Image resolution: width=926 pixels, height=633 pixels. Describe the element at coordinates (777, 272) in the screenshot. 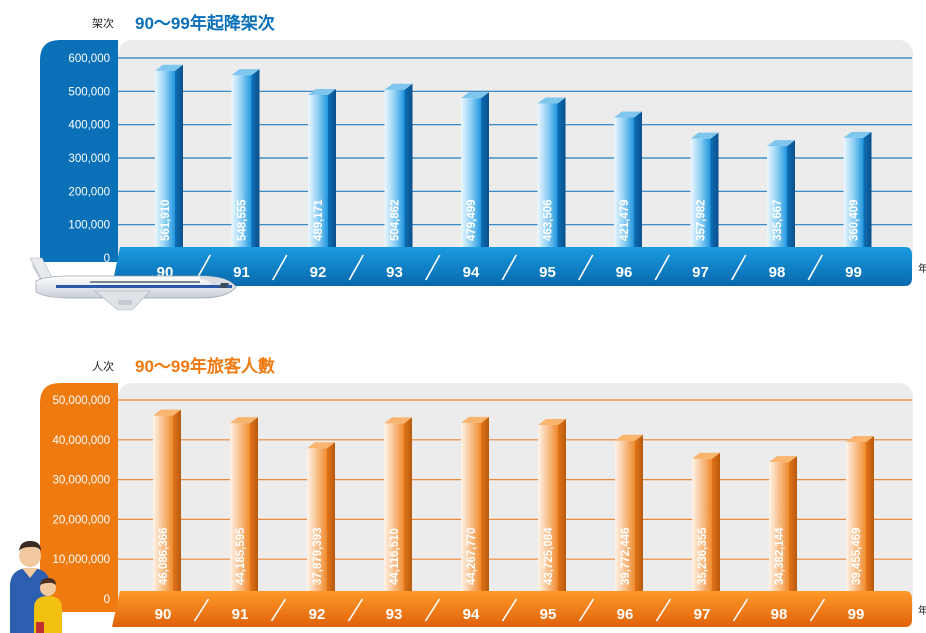

I see `flights-category-label: 98` at that location.